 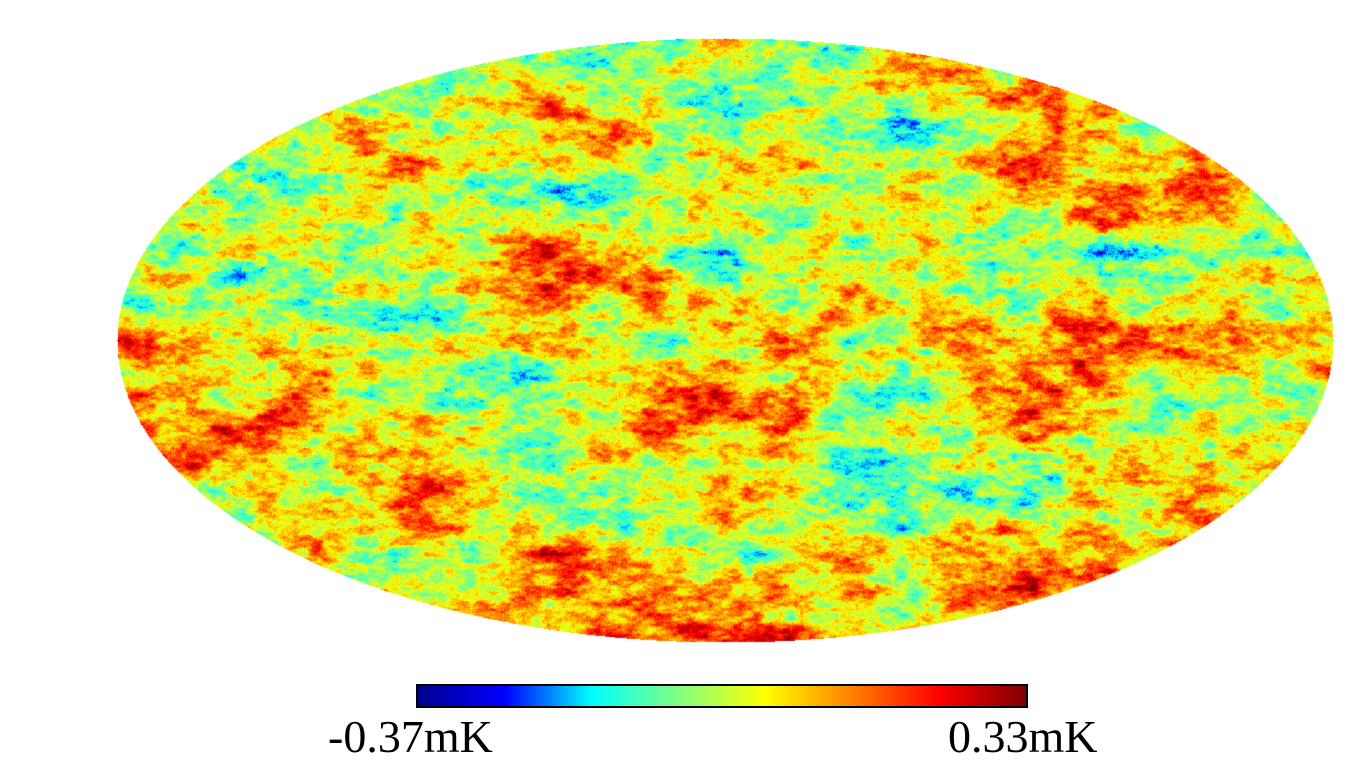 I want to click on colorbar-max-label: 0.33mK, so click(x=1023, y=736).